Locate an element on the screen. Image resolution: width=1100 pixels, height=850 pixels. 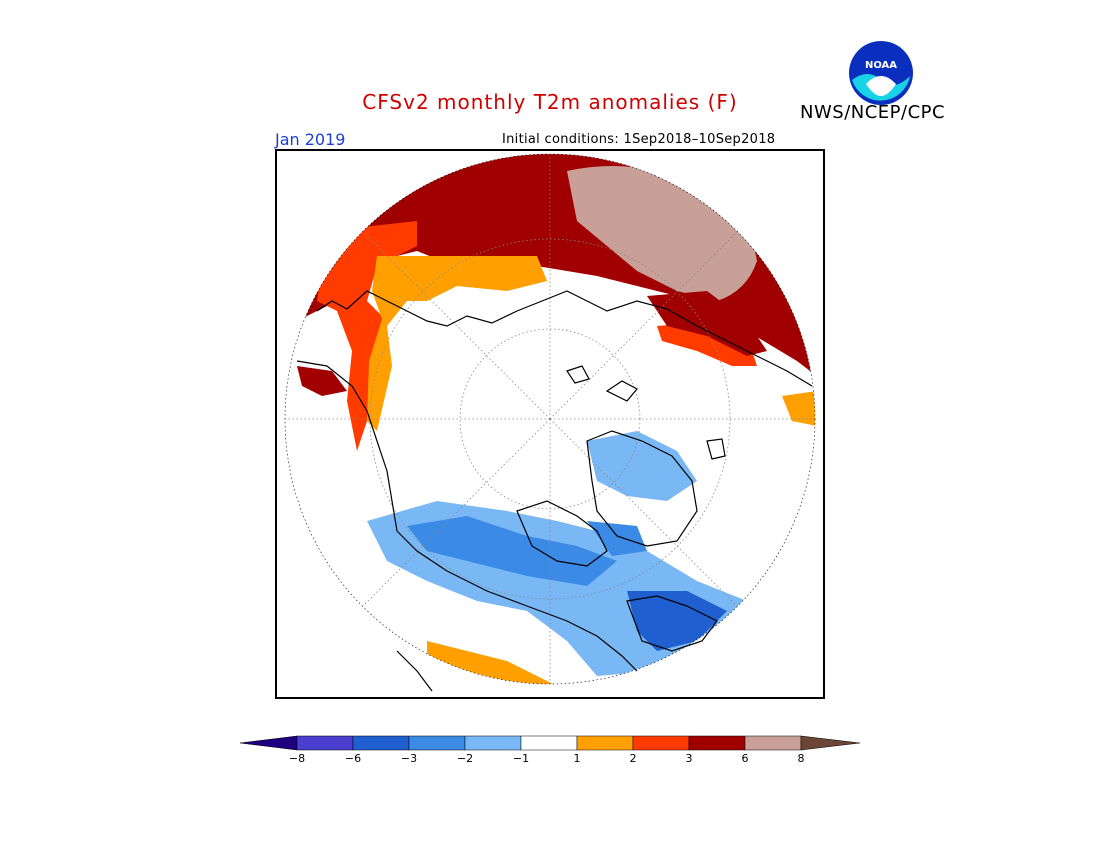
anomaly-region-minus3-to-minus6 is located at coordinates (677, 621).